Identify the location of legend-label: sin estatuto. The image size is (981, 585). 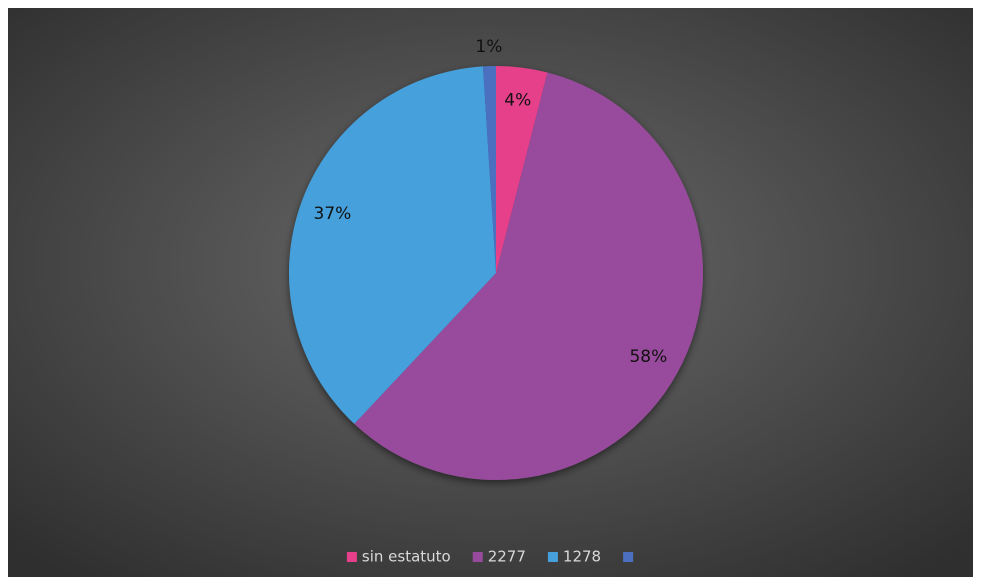
(406, 557).